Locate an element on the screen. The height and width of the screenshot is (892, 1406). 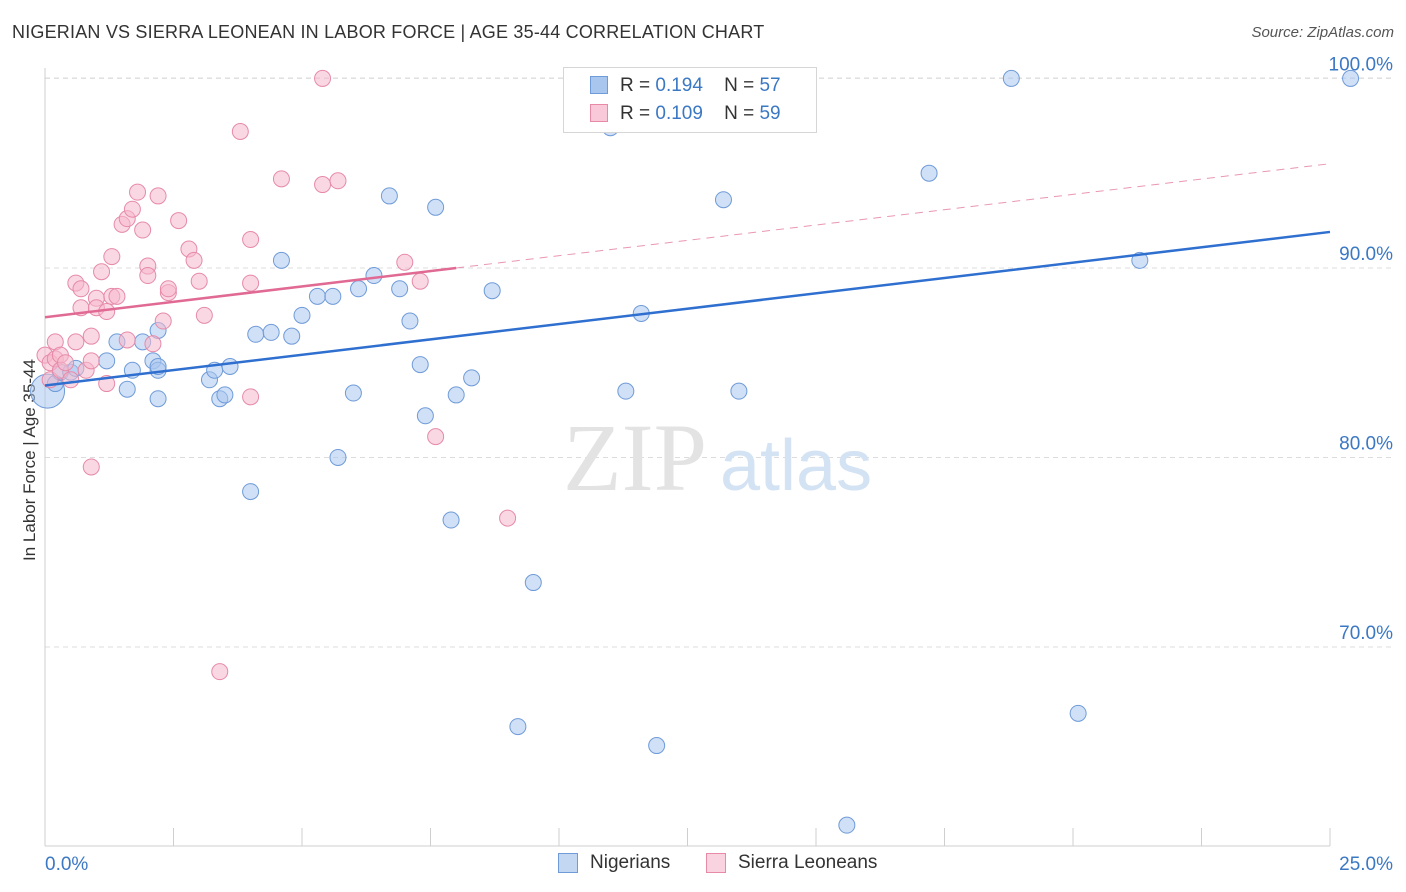
legend-n-value-sierra-leoneans: 59 is located at coordinates (770, 113).